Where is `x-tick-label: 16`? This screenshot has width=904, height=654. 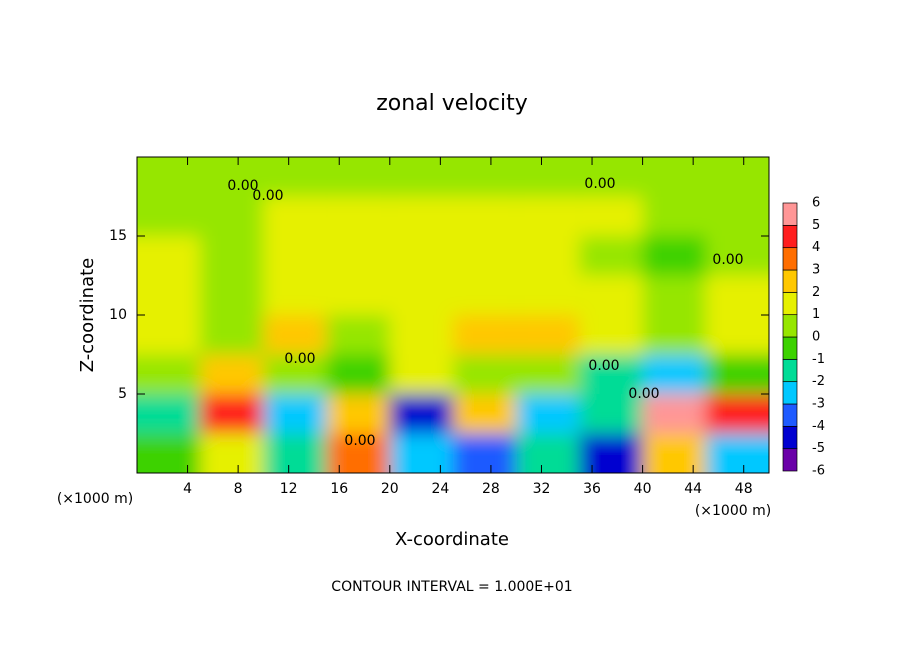 x-tick-label: 16 is located at coordinates (339, 489).